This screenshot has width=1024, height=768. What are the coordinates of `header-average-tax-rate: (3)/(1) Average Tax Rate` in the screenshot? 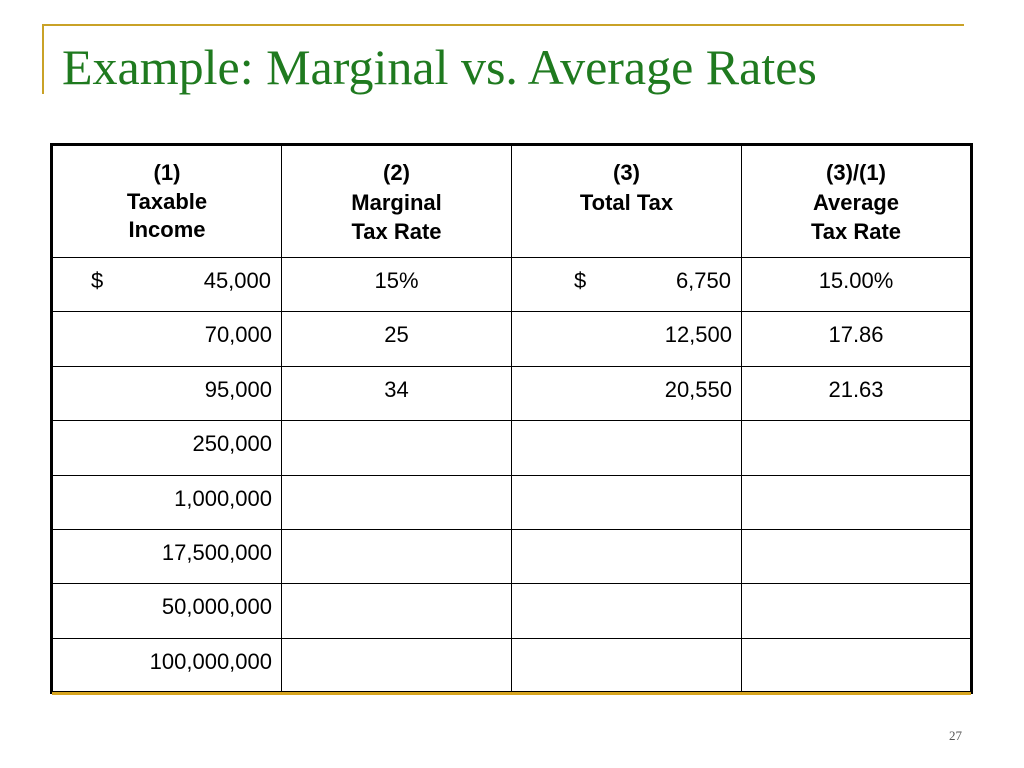 It's located at (856, 201).